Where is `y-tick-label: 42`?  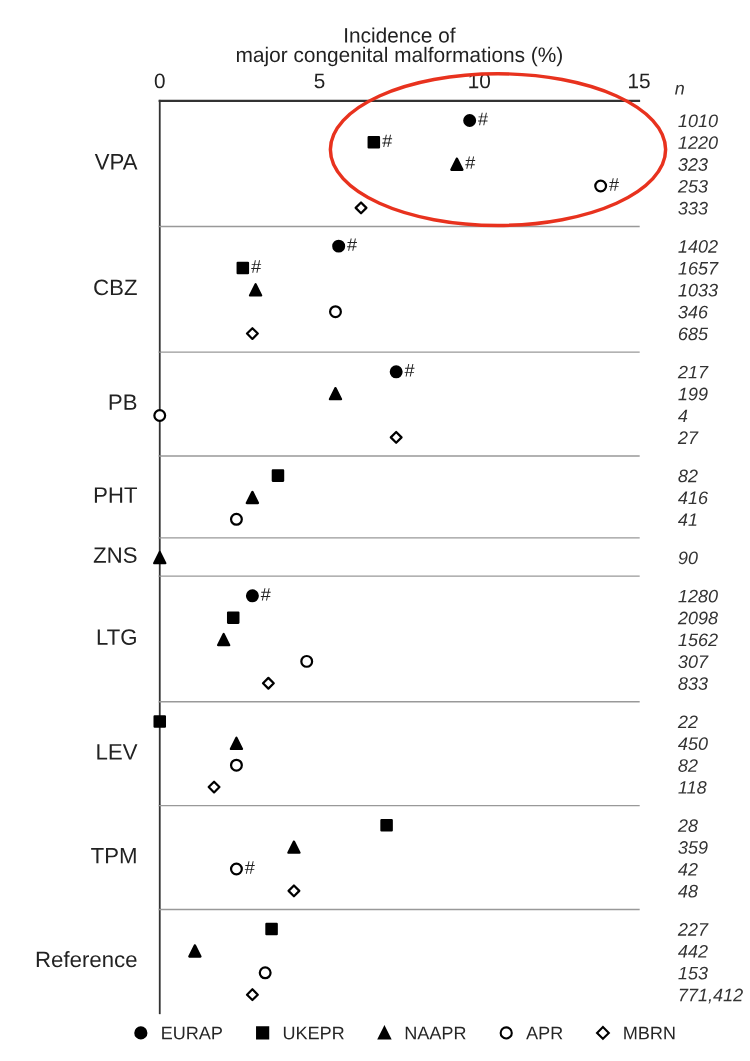
y-tick-label: 42 is located at coordinates (688, 869).